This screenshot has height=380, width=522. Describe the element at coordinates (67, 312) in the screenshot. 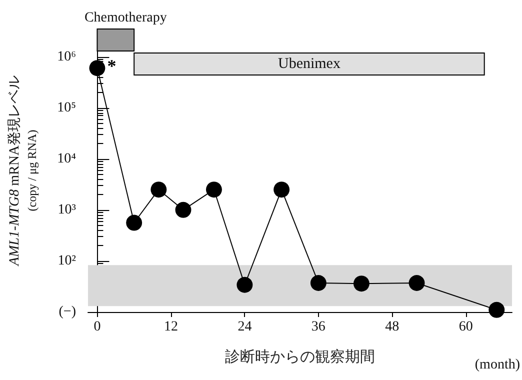

I see `y-tick-label: (−)` at that location.